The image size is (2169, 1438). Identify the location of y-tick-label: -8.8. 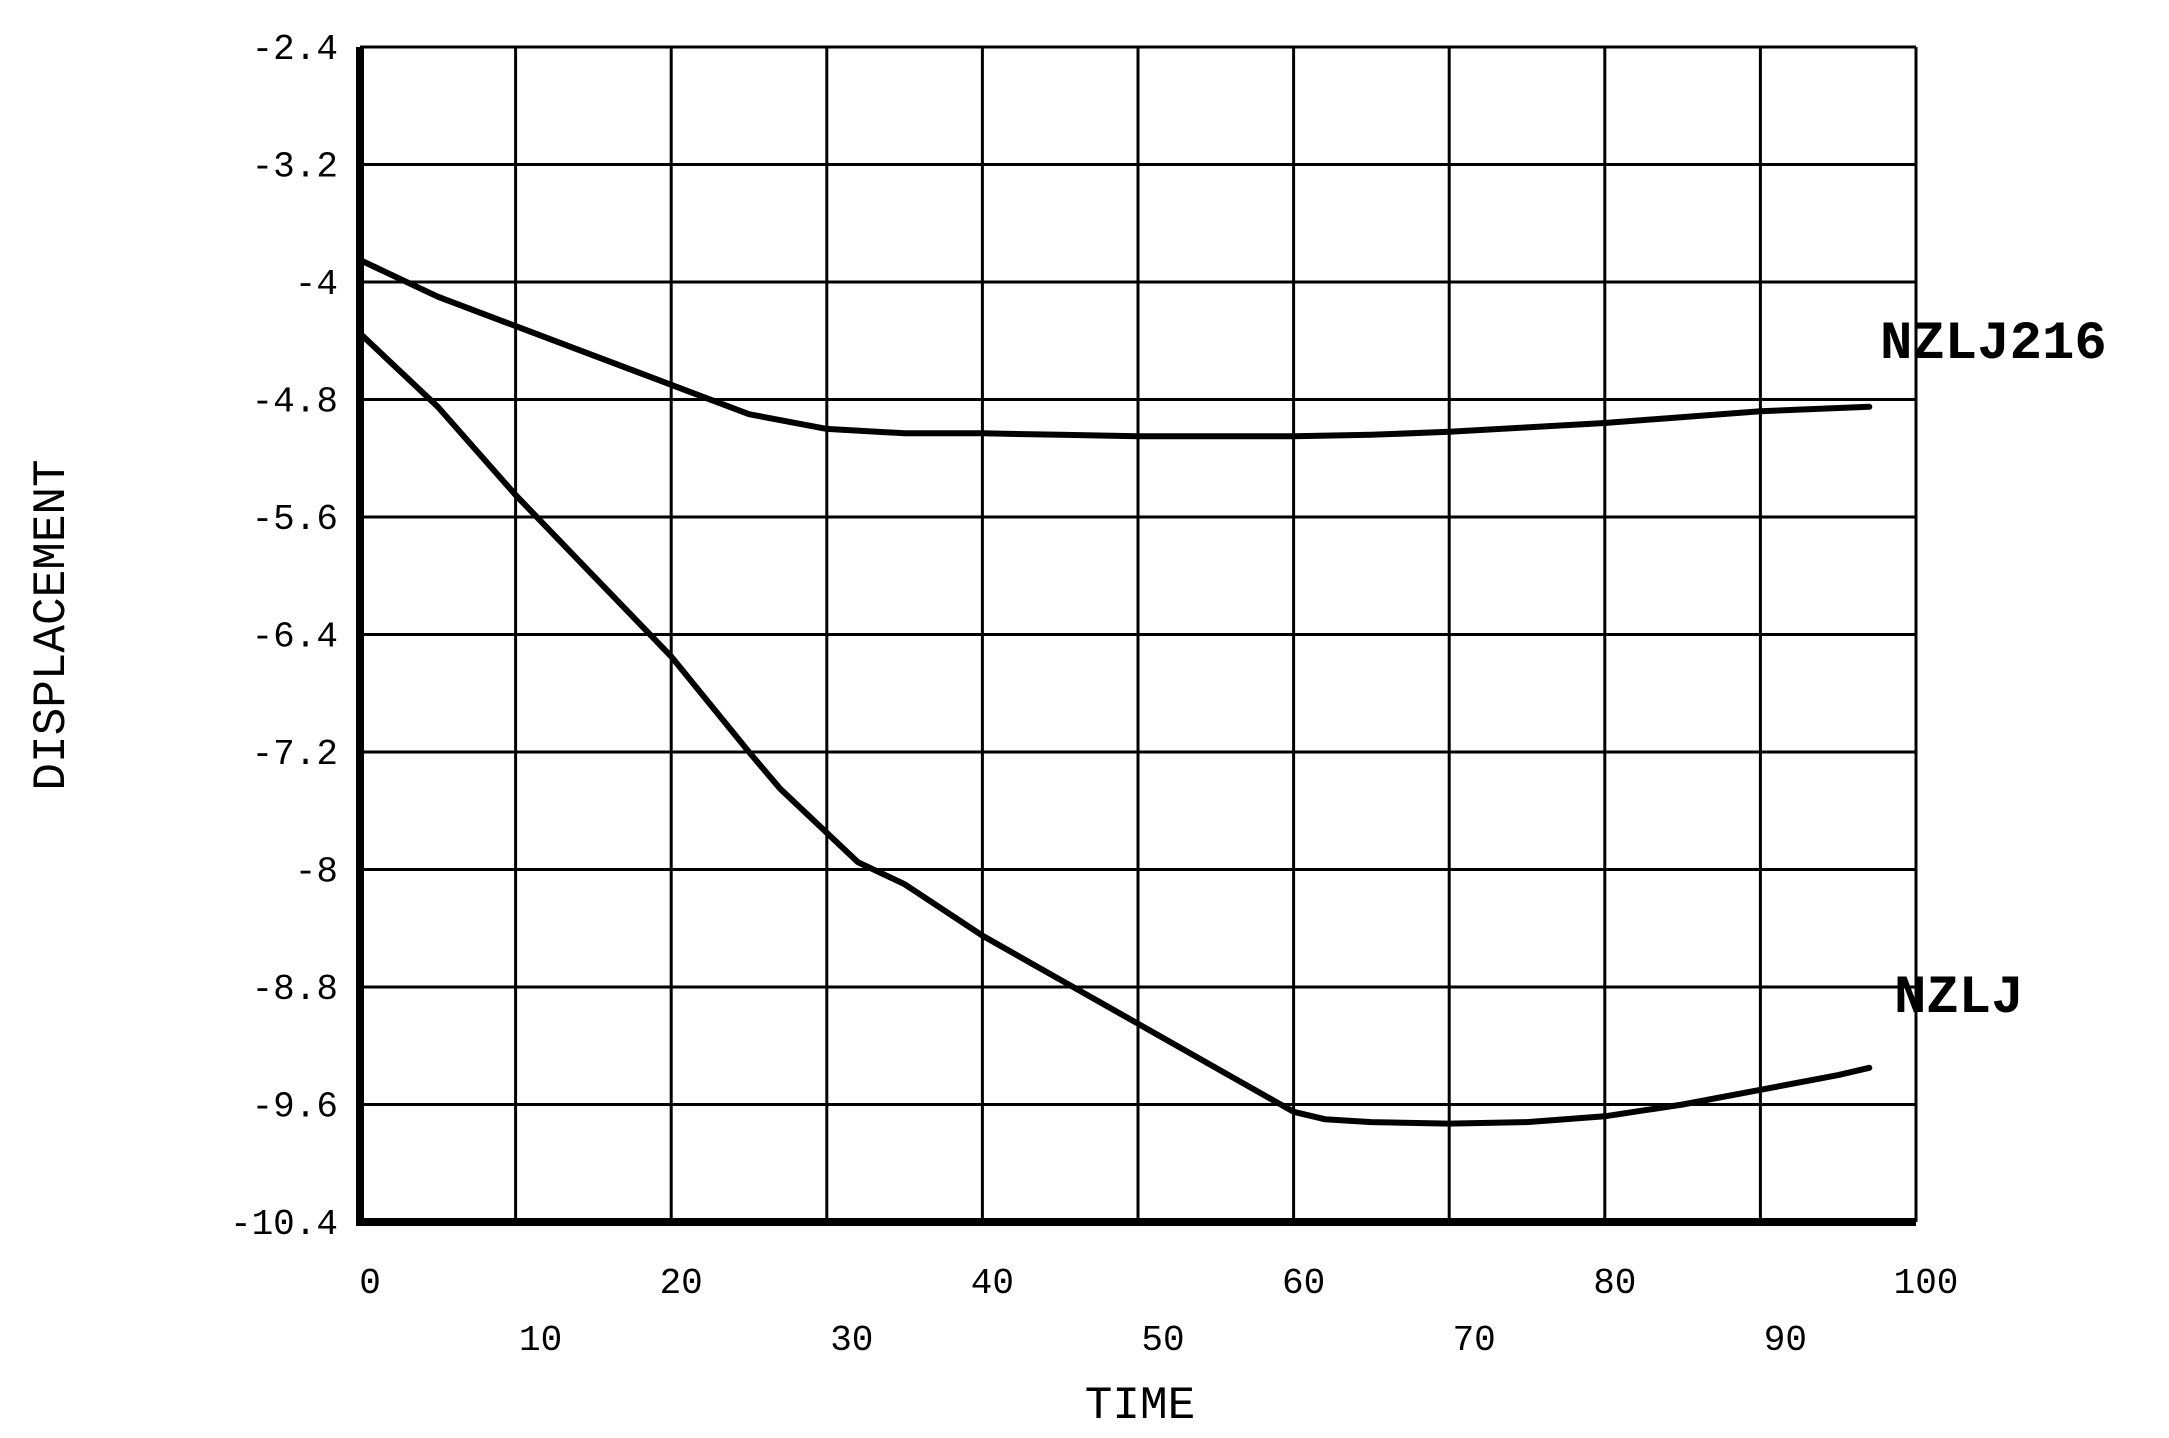
(295, 989).